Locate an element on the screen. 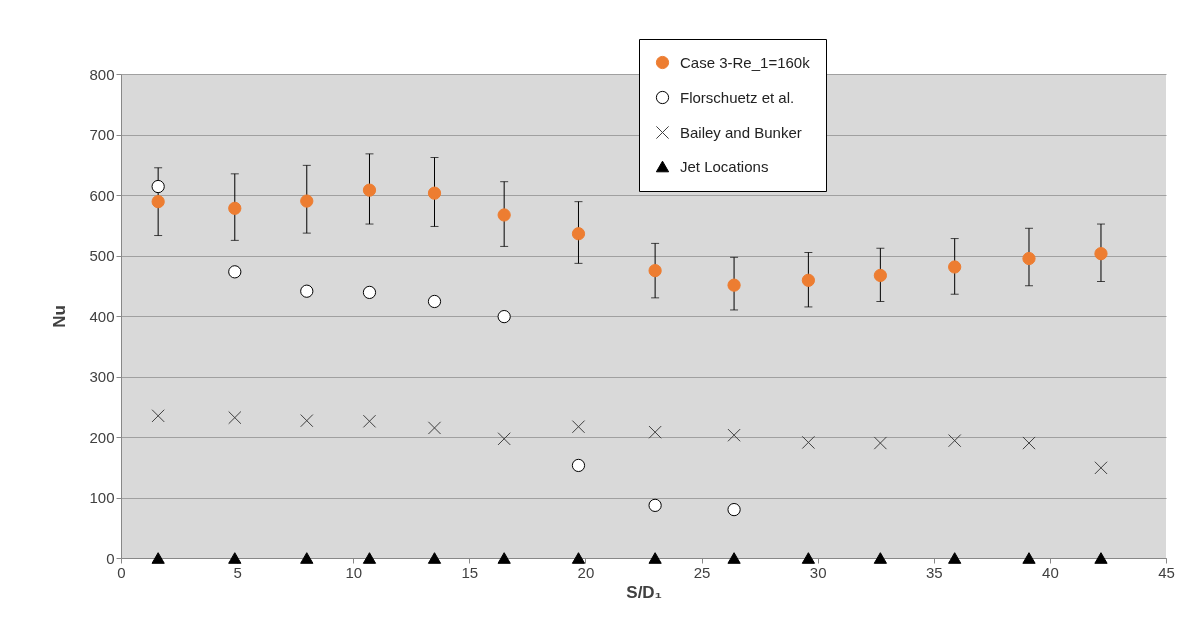 The image size is (1198, 621). y-tick-label: 300 is located at coordinates (102, 376).